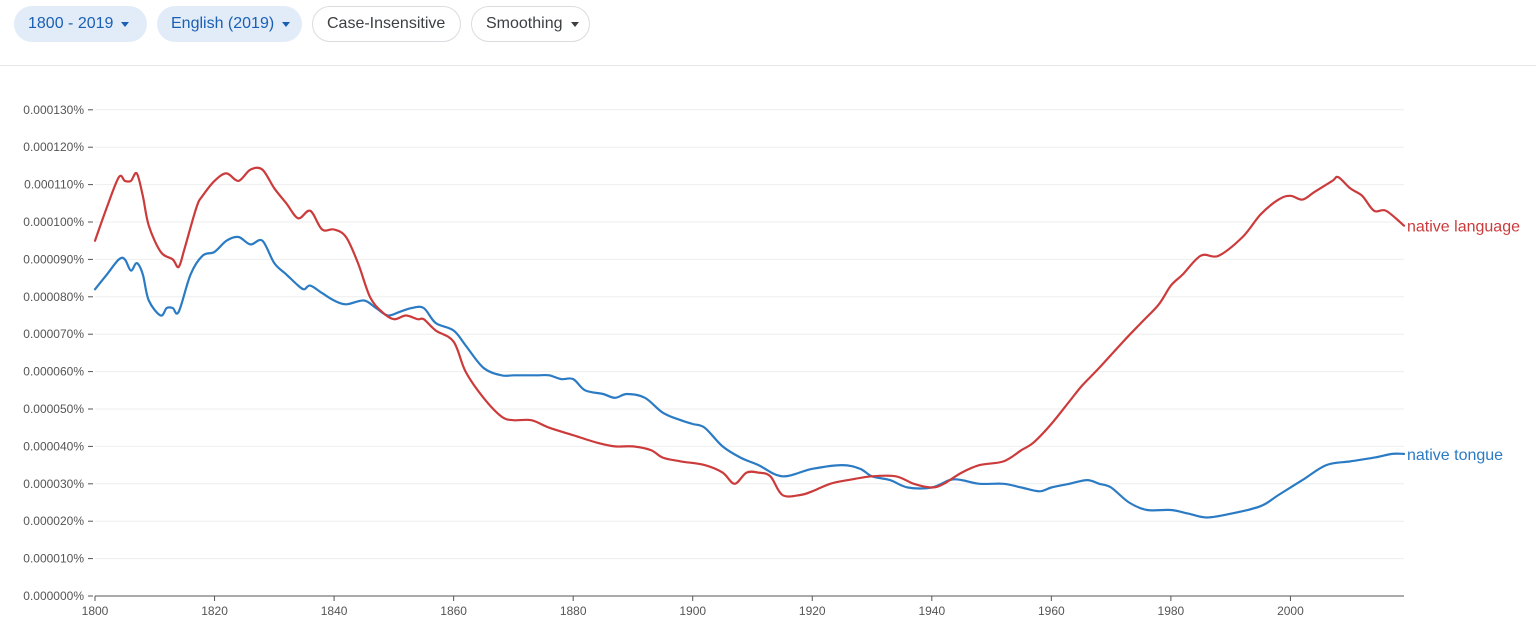  Describe the element at coordinates (812, 611) in the screenshot. I see `x-tick-label: 1920` at that location.